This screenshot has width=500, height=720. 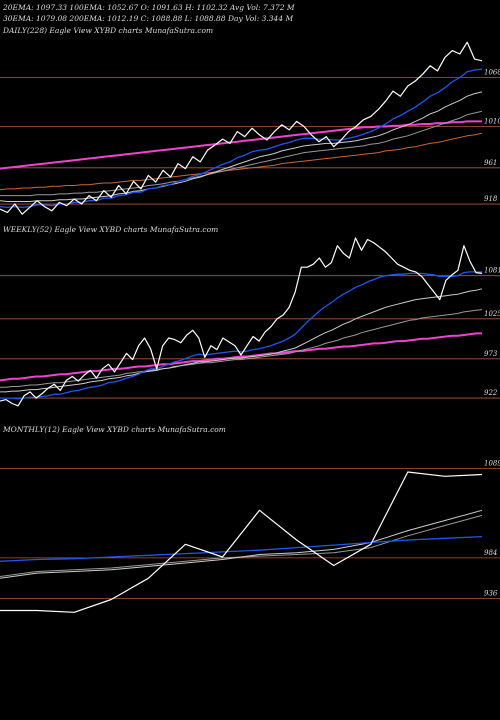 I want to click on daily-ema-mid-line, so click(x=241, y=146).